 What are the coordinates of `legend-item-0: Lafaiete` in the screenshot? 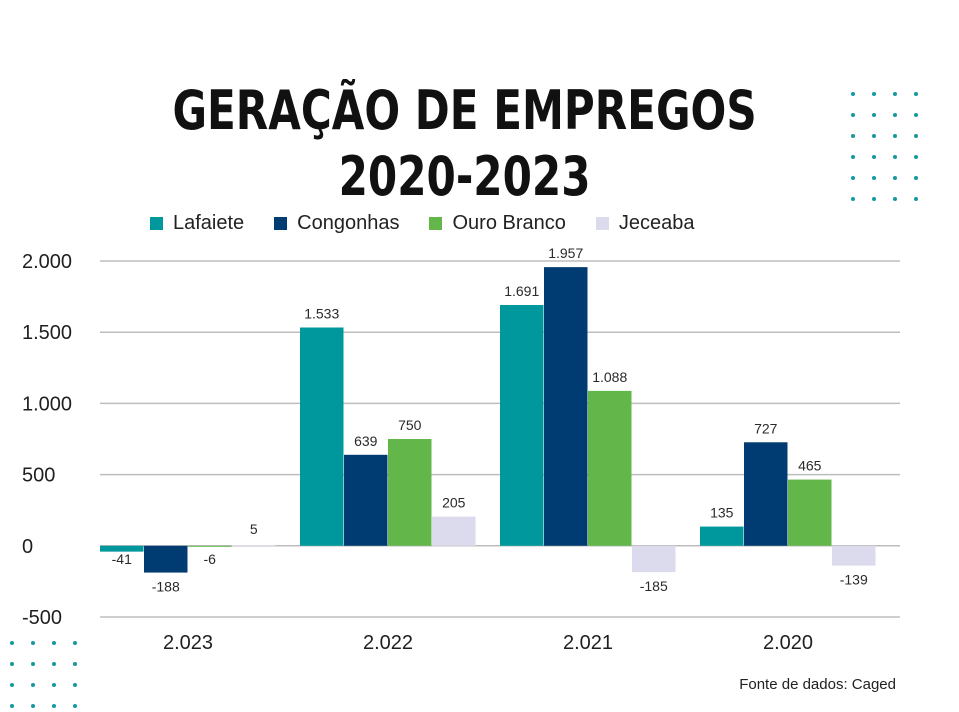 It's located at (197, 223).